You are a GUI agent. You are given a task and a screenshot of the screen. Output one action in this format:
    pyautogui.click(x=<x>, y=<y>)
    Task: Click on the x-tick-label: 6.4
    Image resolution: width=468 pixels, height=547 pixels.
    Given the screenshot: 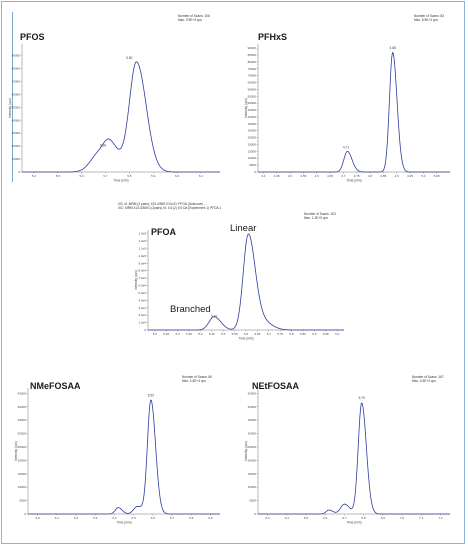 What is the action you would take?
    pyautogui.click(x=114, y=518)
    